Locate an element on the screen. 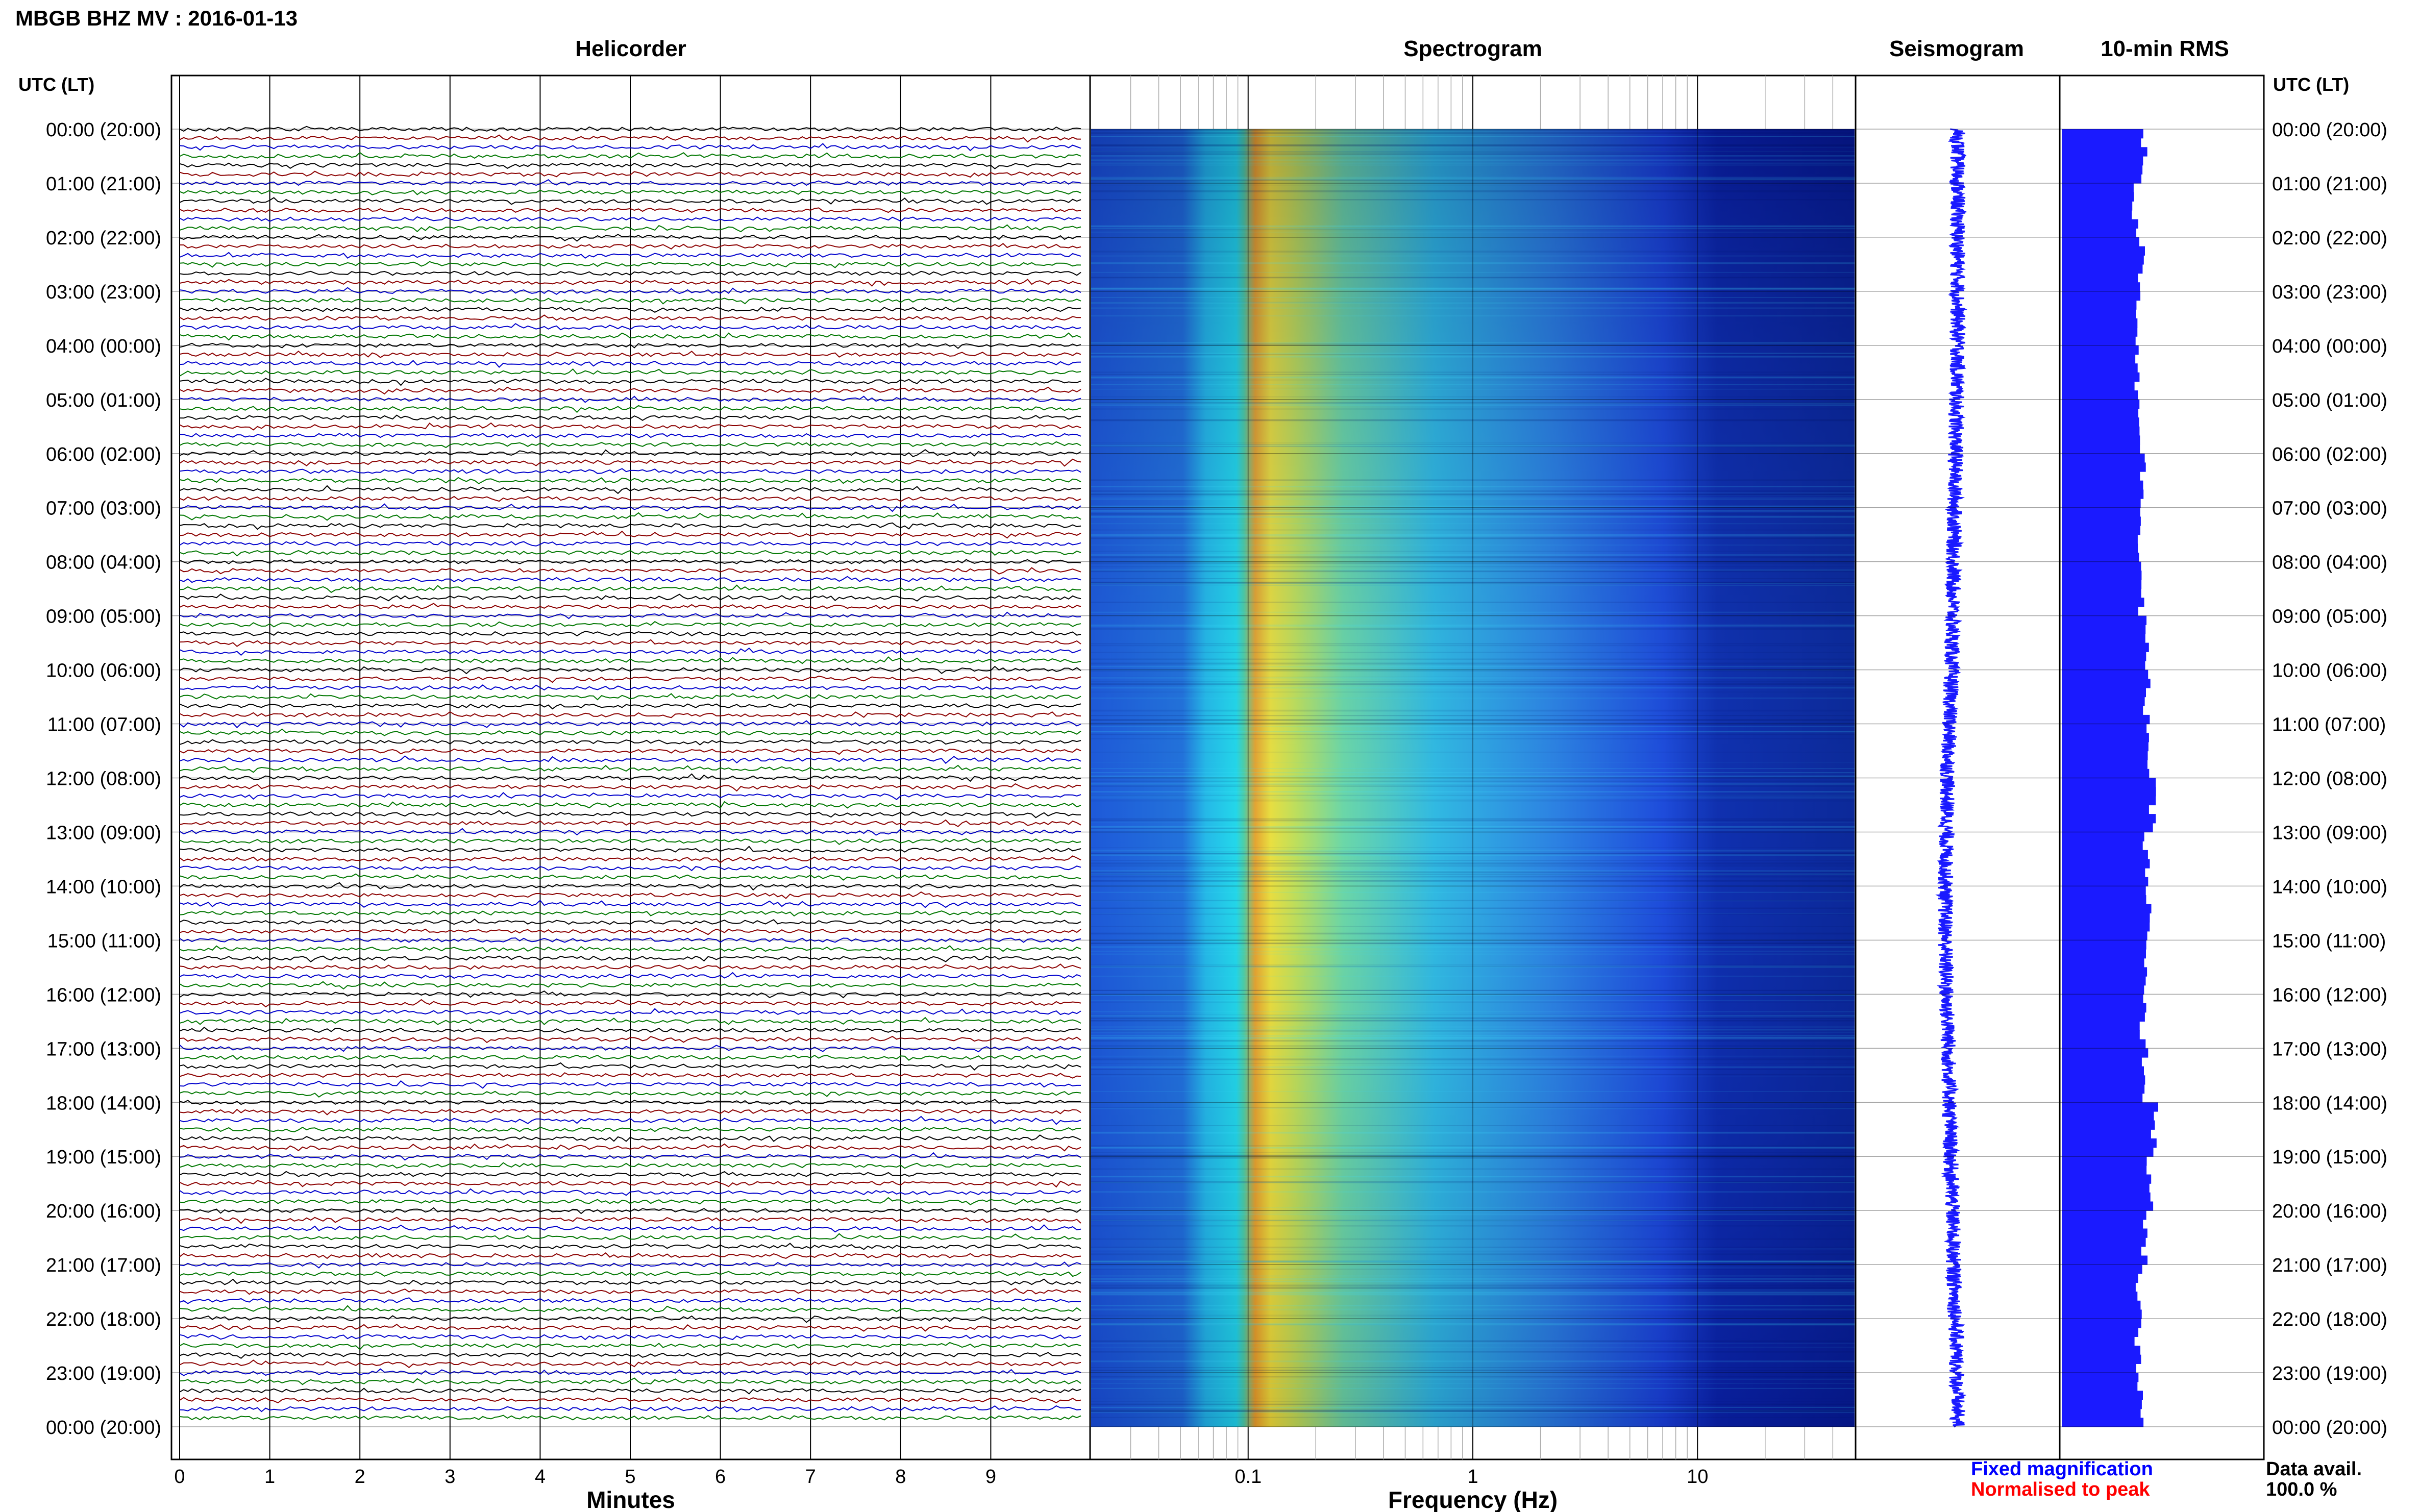 This screenshot has width=2419, height=1512. data-avail-label: Data avail. is located at coordinates (2314, 1469).